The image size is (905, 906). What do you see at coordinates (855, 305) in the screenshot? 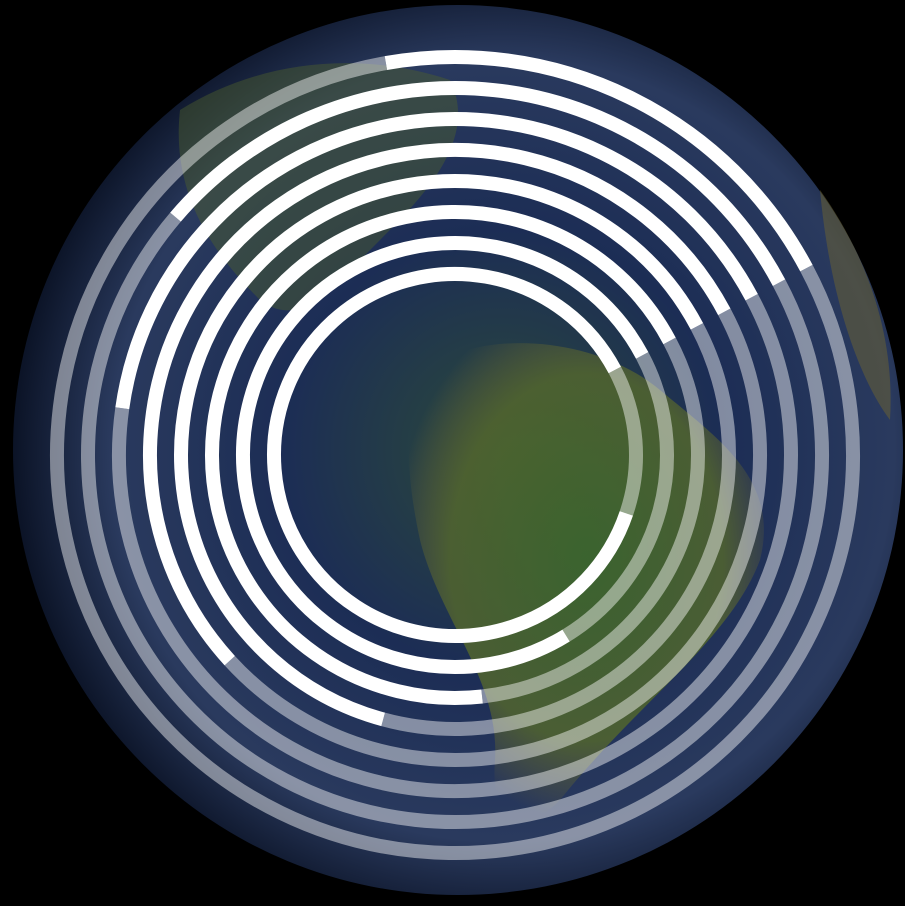
I see `continent` at bounding box center [855, 305].